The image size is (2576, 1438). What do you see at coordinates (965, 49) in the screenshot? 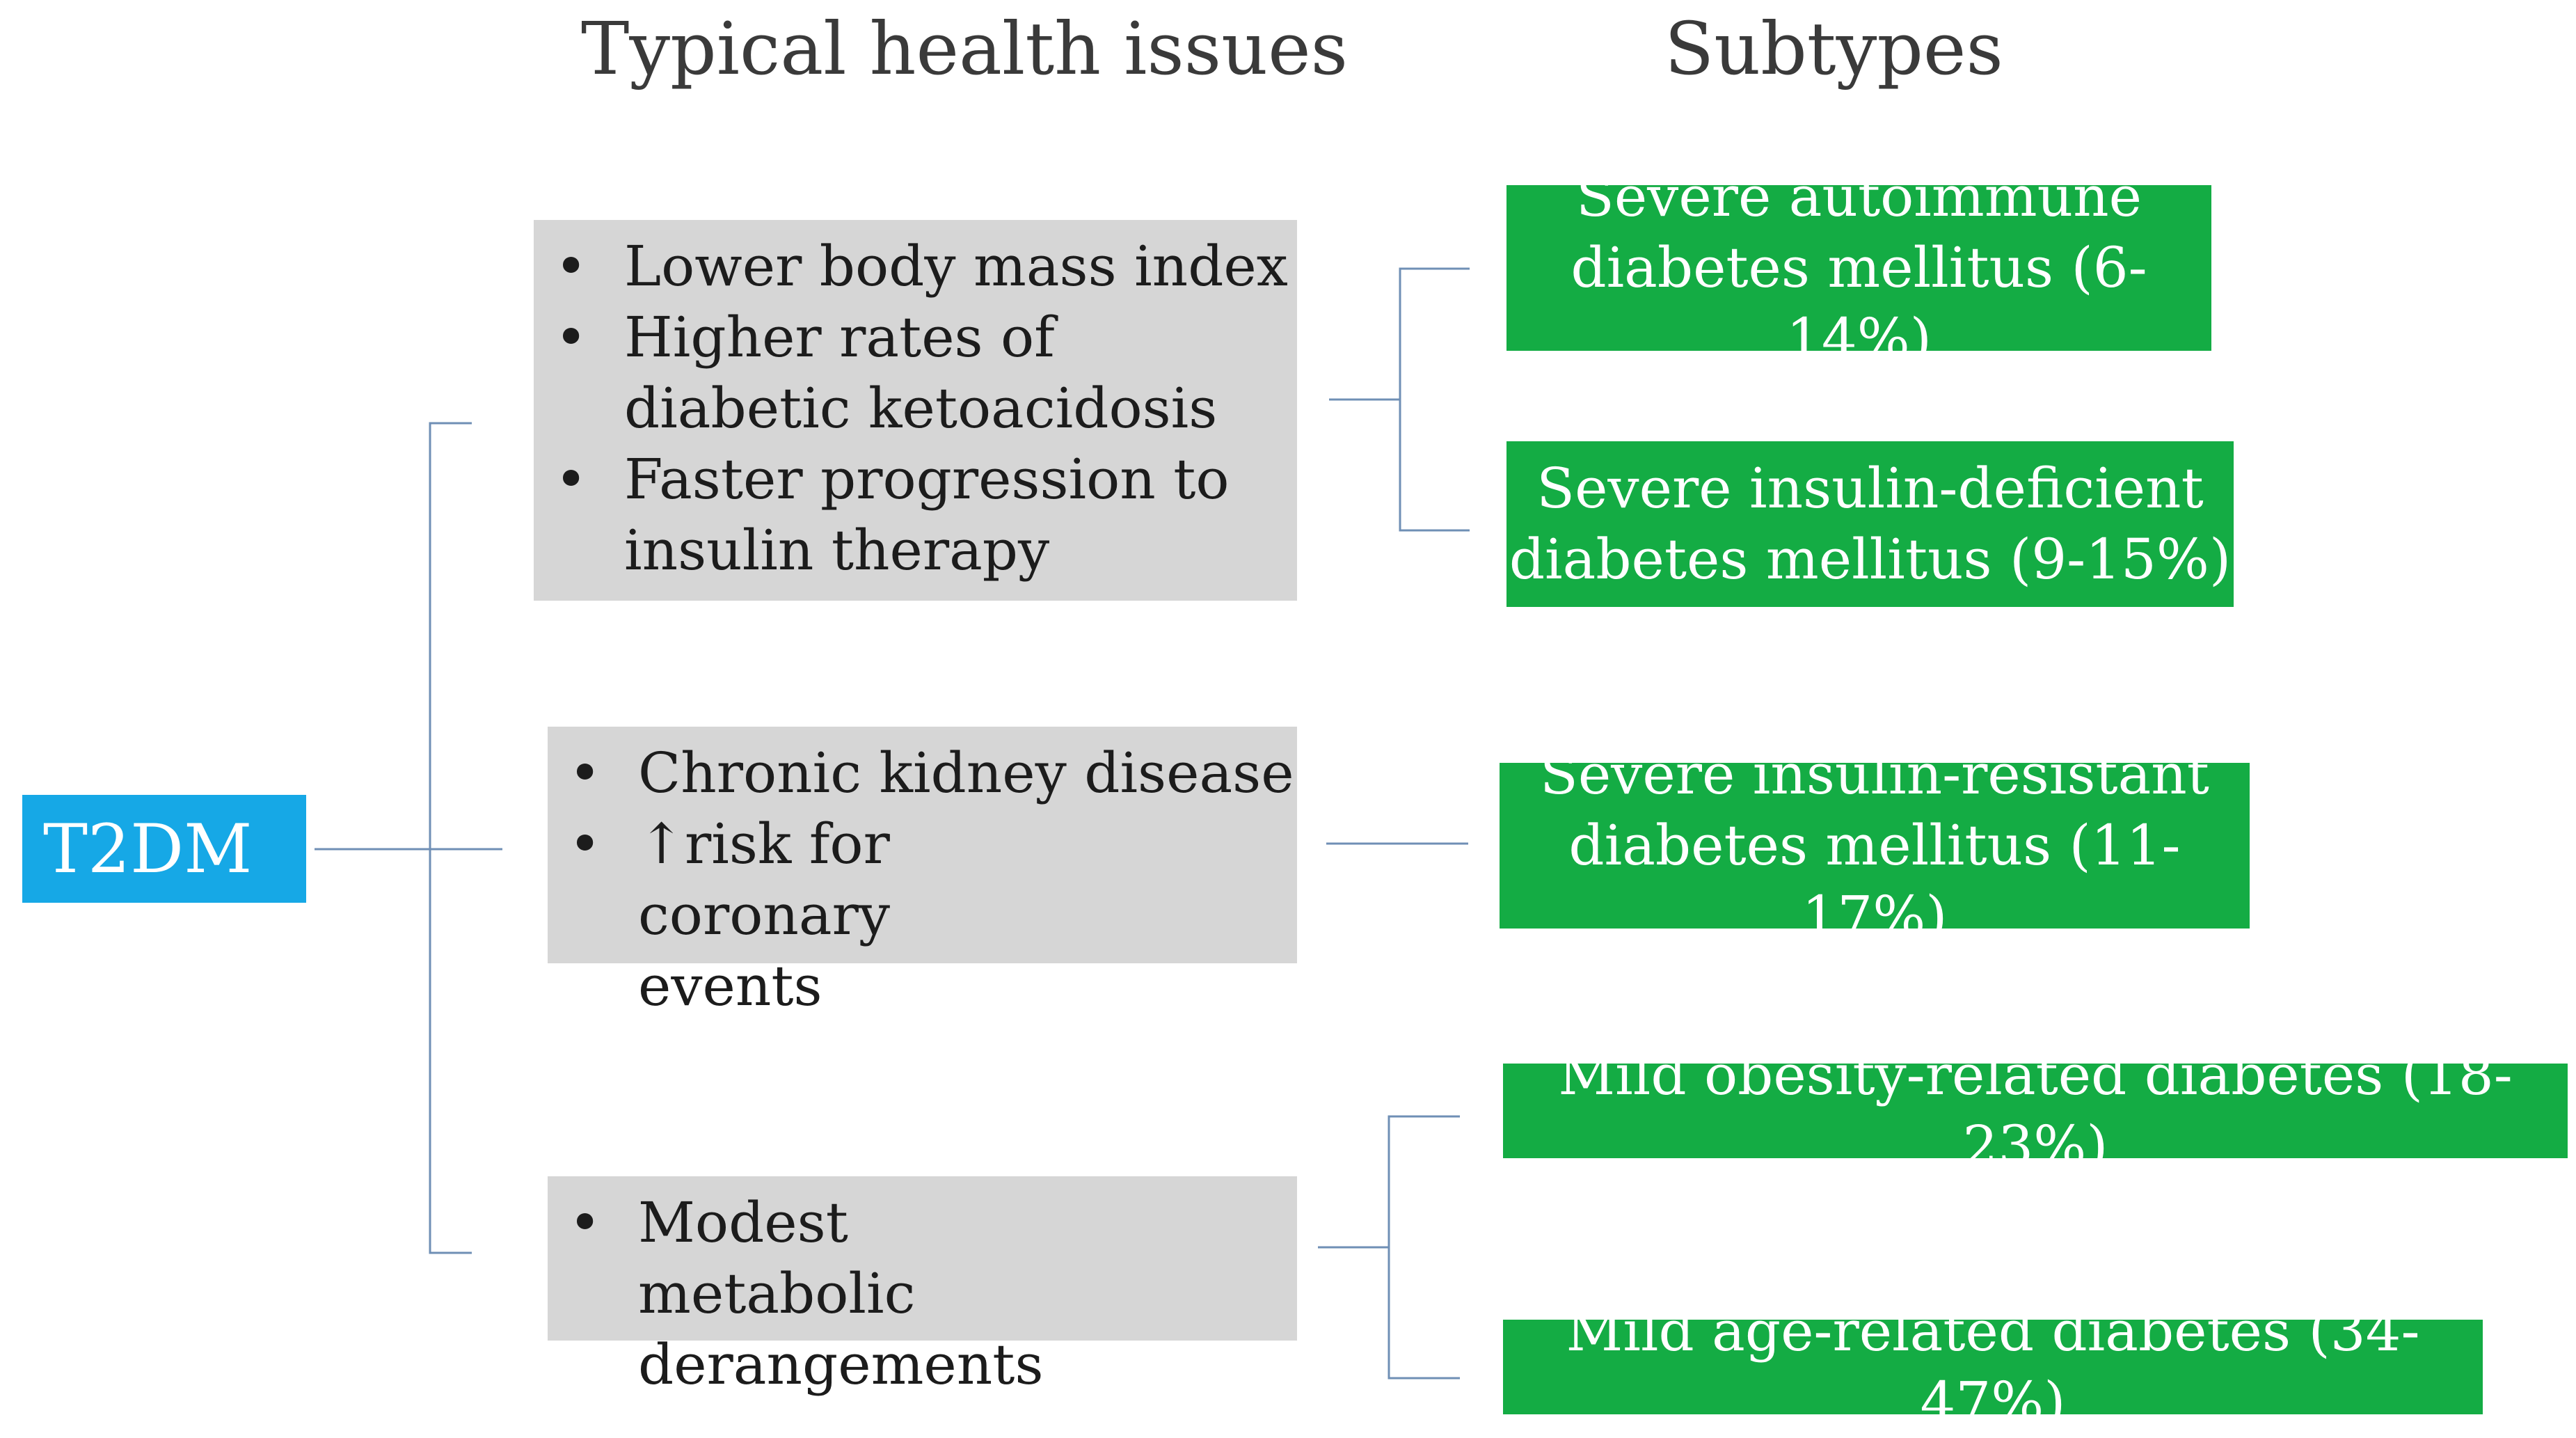
I see `issues-heading: Typical health issues` at bounding box center [965, 49].